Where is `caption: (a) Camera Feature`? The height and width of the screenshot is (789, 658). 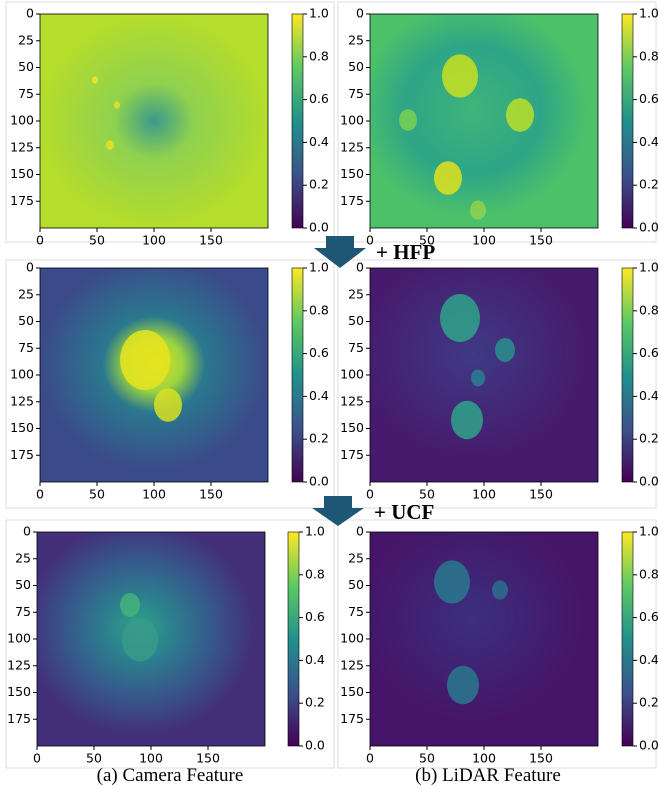
caption: (a) Camera Feature is located at coordinates (170, 775).